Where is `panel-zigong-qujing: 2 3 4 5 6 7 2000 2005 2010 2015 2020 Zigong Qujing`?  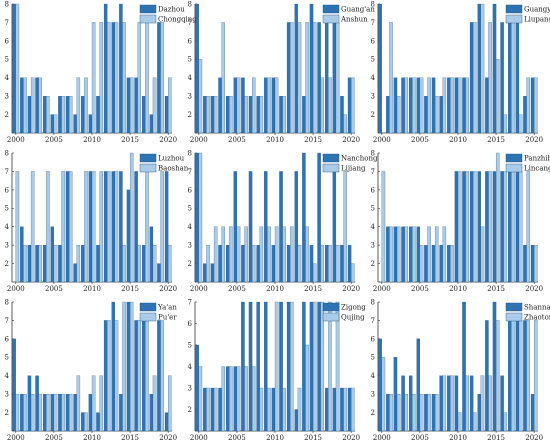
panel-zigong-qujing: 2 3 4 5 6 7 2000 2005 2010 2015 2020 Zigong Qujing is located at coordinates (275, 372).